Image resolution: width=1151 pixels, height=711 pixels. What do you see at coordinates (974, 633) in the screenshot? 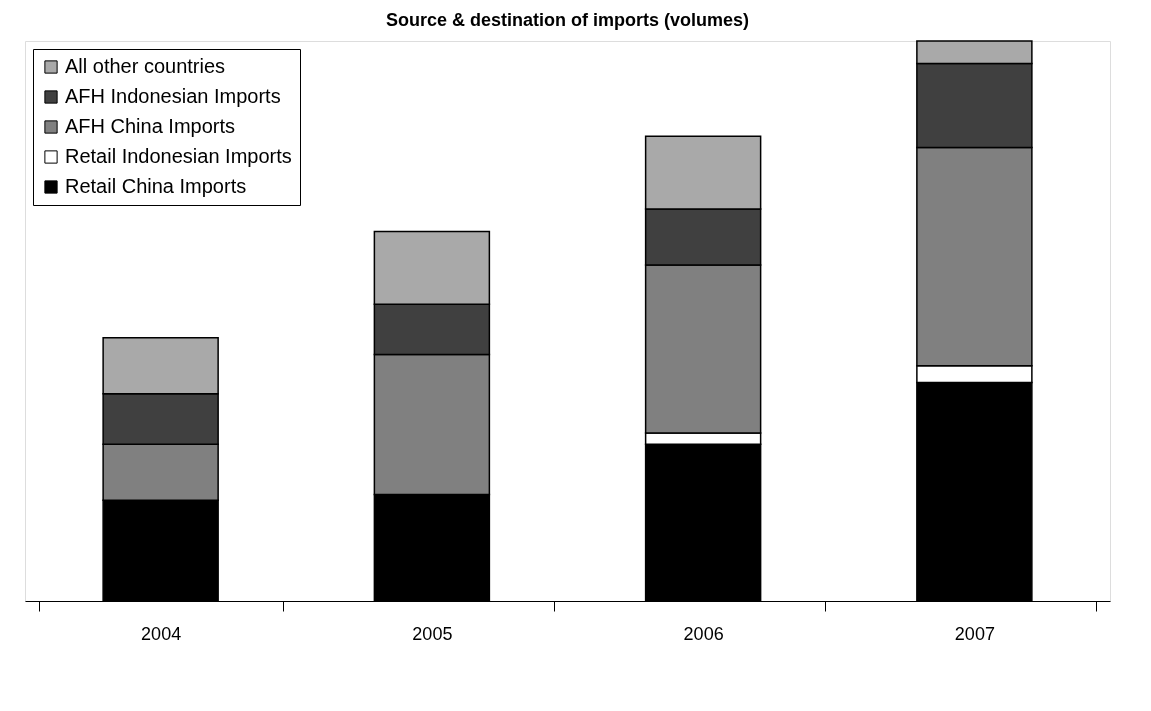
I see `x-tick-label: 2007` at bounding box center [974, 633].